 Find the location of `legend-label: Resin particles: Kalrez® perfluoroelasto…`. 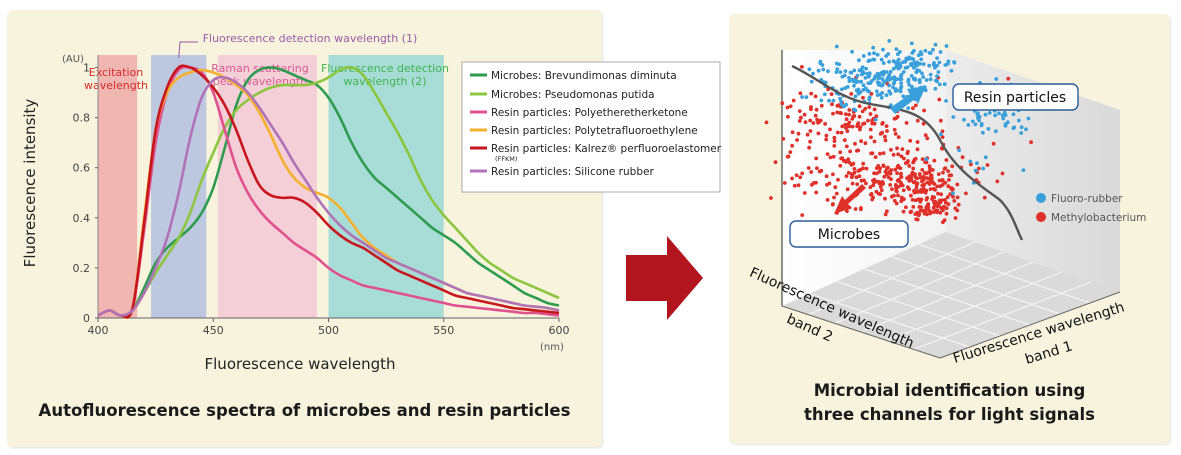

legend-label: Resin particles: Kalrez® perfluoroelasto… is located at coordinates (606, 149).